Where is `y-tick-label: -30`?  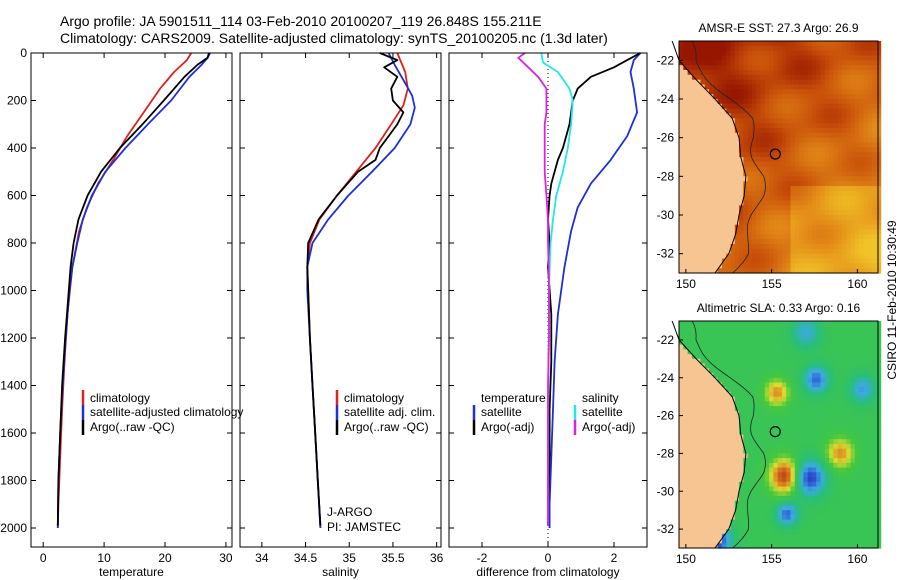 y-tick-label: -30 is located at coordinates (666, 491).